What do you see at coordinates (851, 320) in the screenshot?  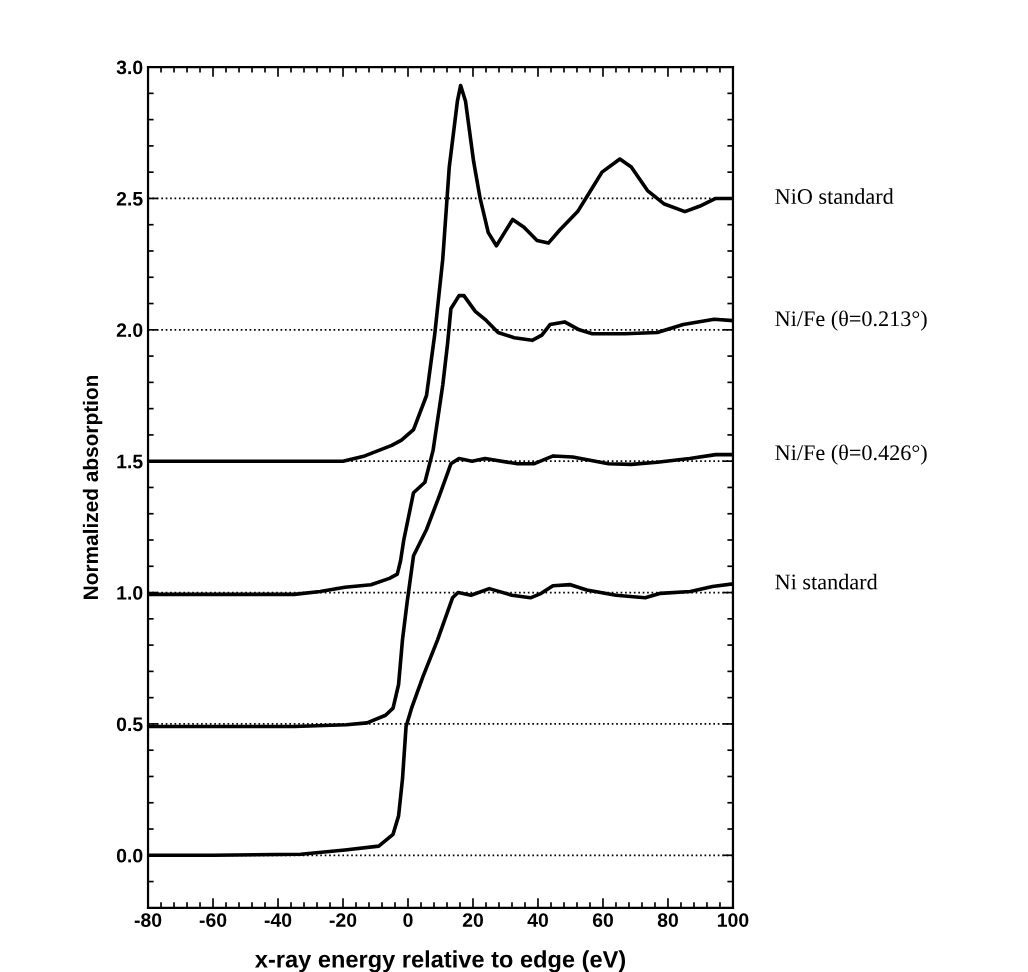 I see `legend-label: Ni/Fe (θ=0.213°)` at bounding box center [851, 320].